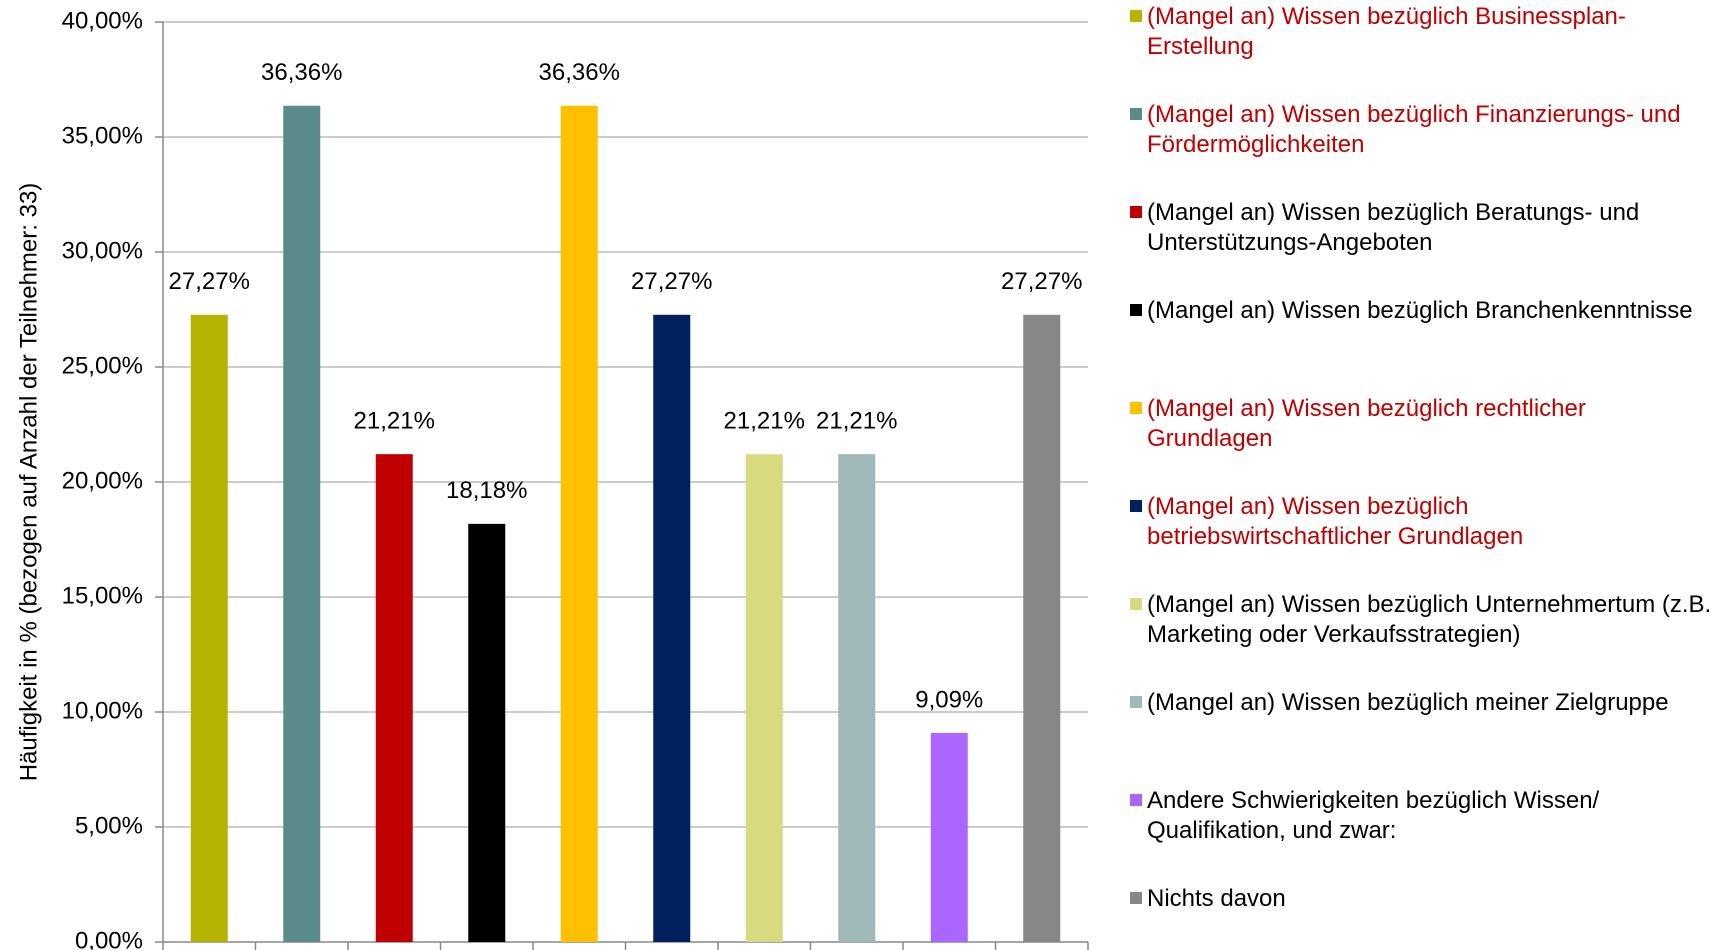  I want to click on y-tick-label: 30,00%, so click(102, 250).